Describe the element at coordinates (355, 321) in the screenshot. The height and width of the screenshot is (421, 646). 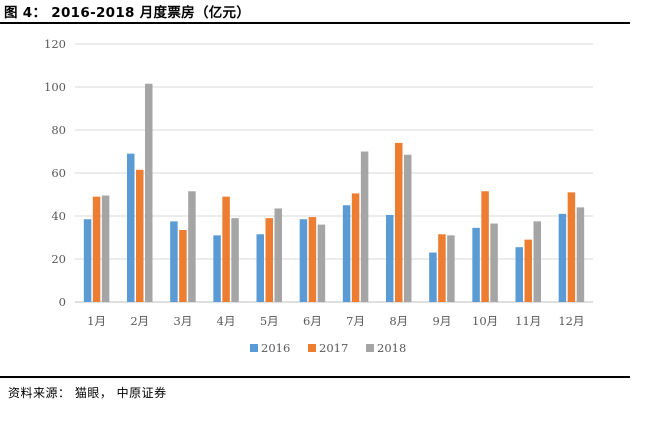
I see `x-tick-label: 7月` at that location.